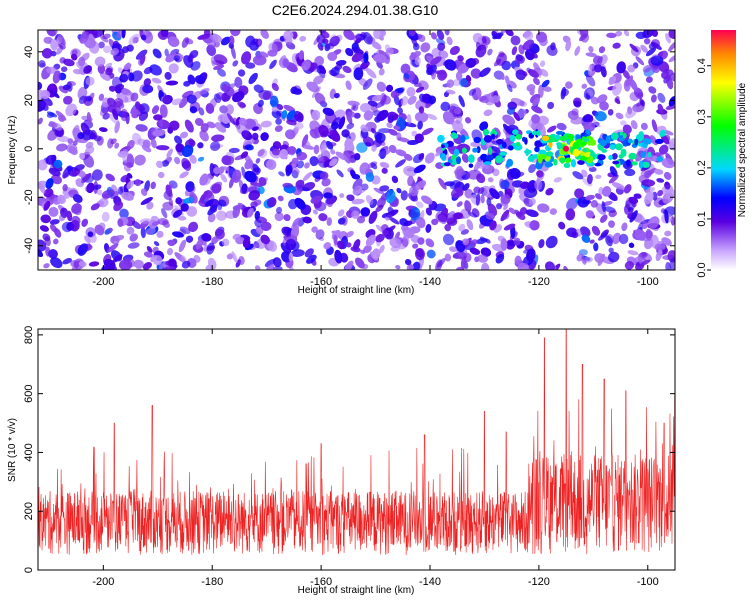 This screenshot has width=750, height=600. Describe the element at coordinates (29, 246) in the screenshot. I see `y-tick-label: -40` at that location.